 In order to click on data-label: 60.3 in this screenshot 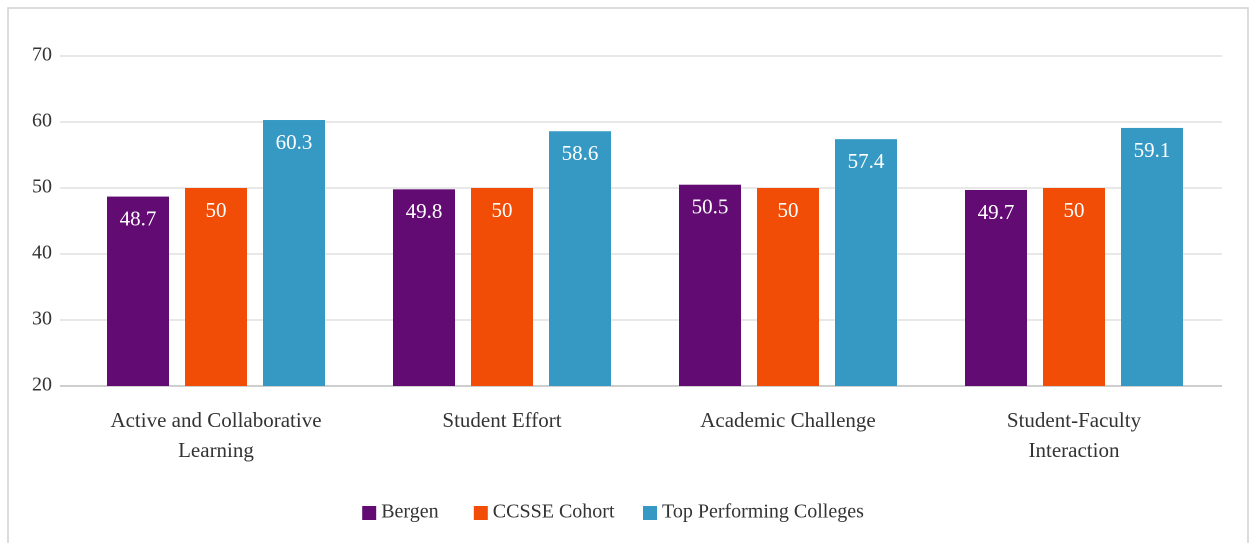, I will do `click(294, 142)`.